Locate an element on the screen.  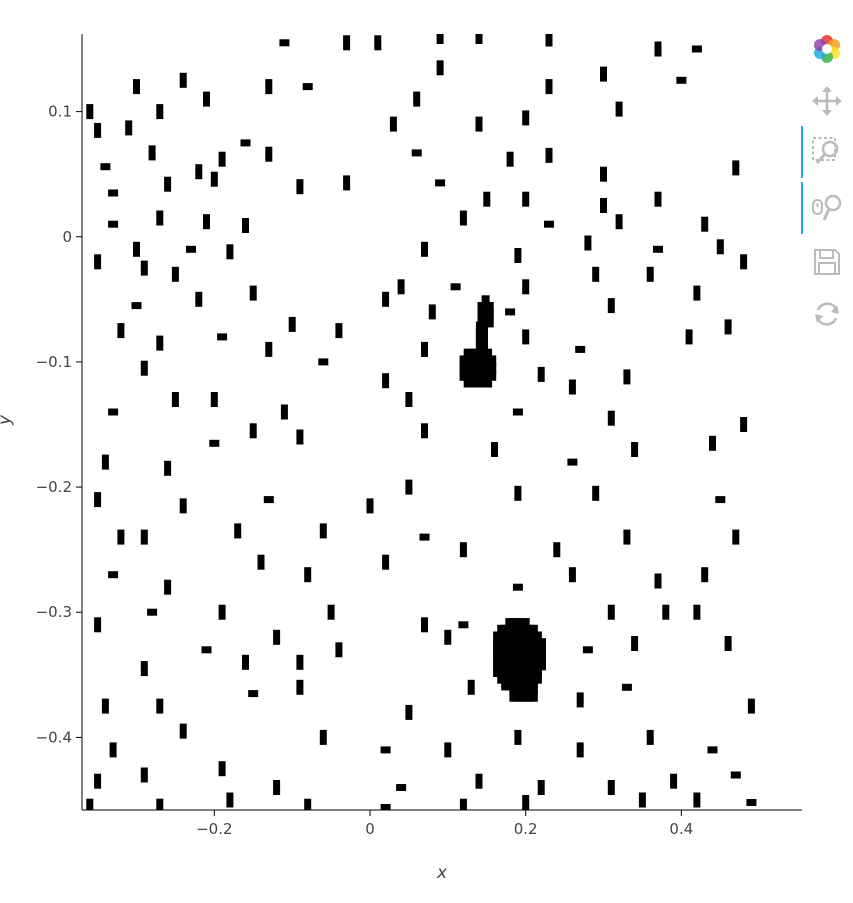
pan-tool is located at coordinates (827, 101).